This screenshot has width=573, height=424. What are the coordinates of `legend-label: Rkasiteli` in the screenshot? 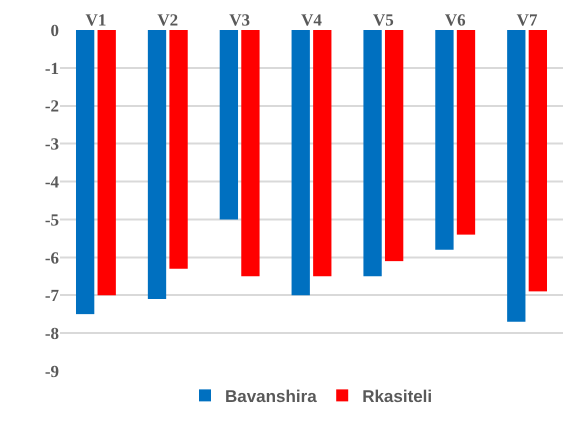 It's located at (397, 396).